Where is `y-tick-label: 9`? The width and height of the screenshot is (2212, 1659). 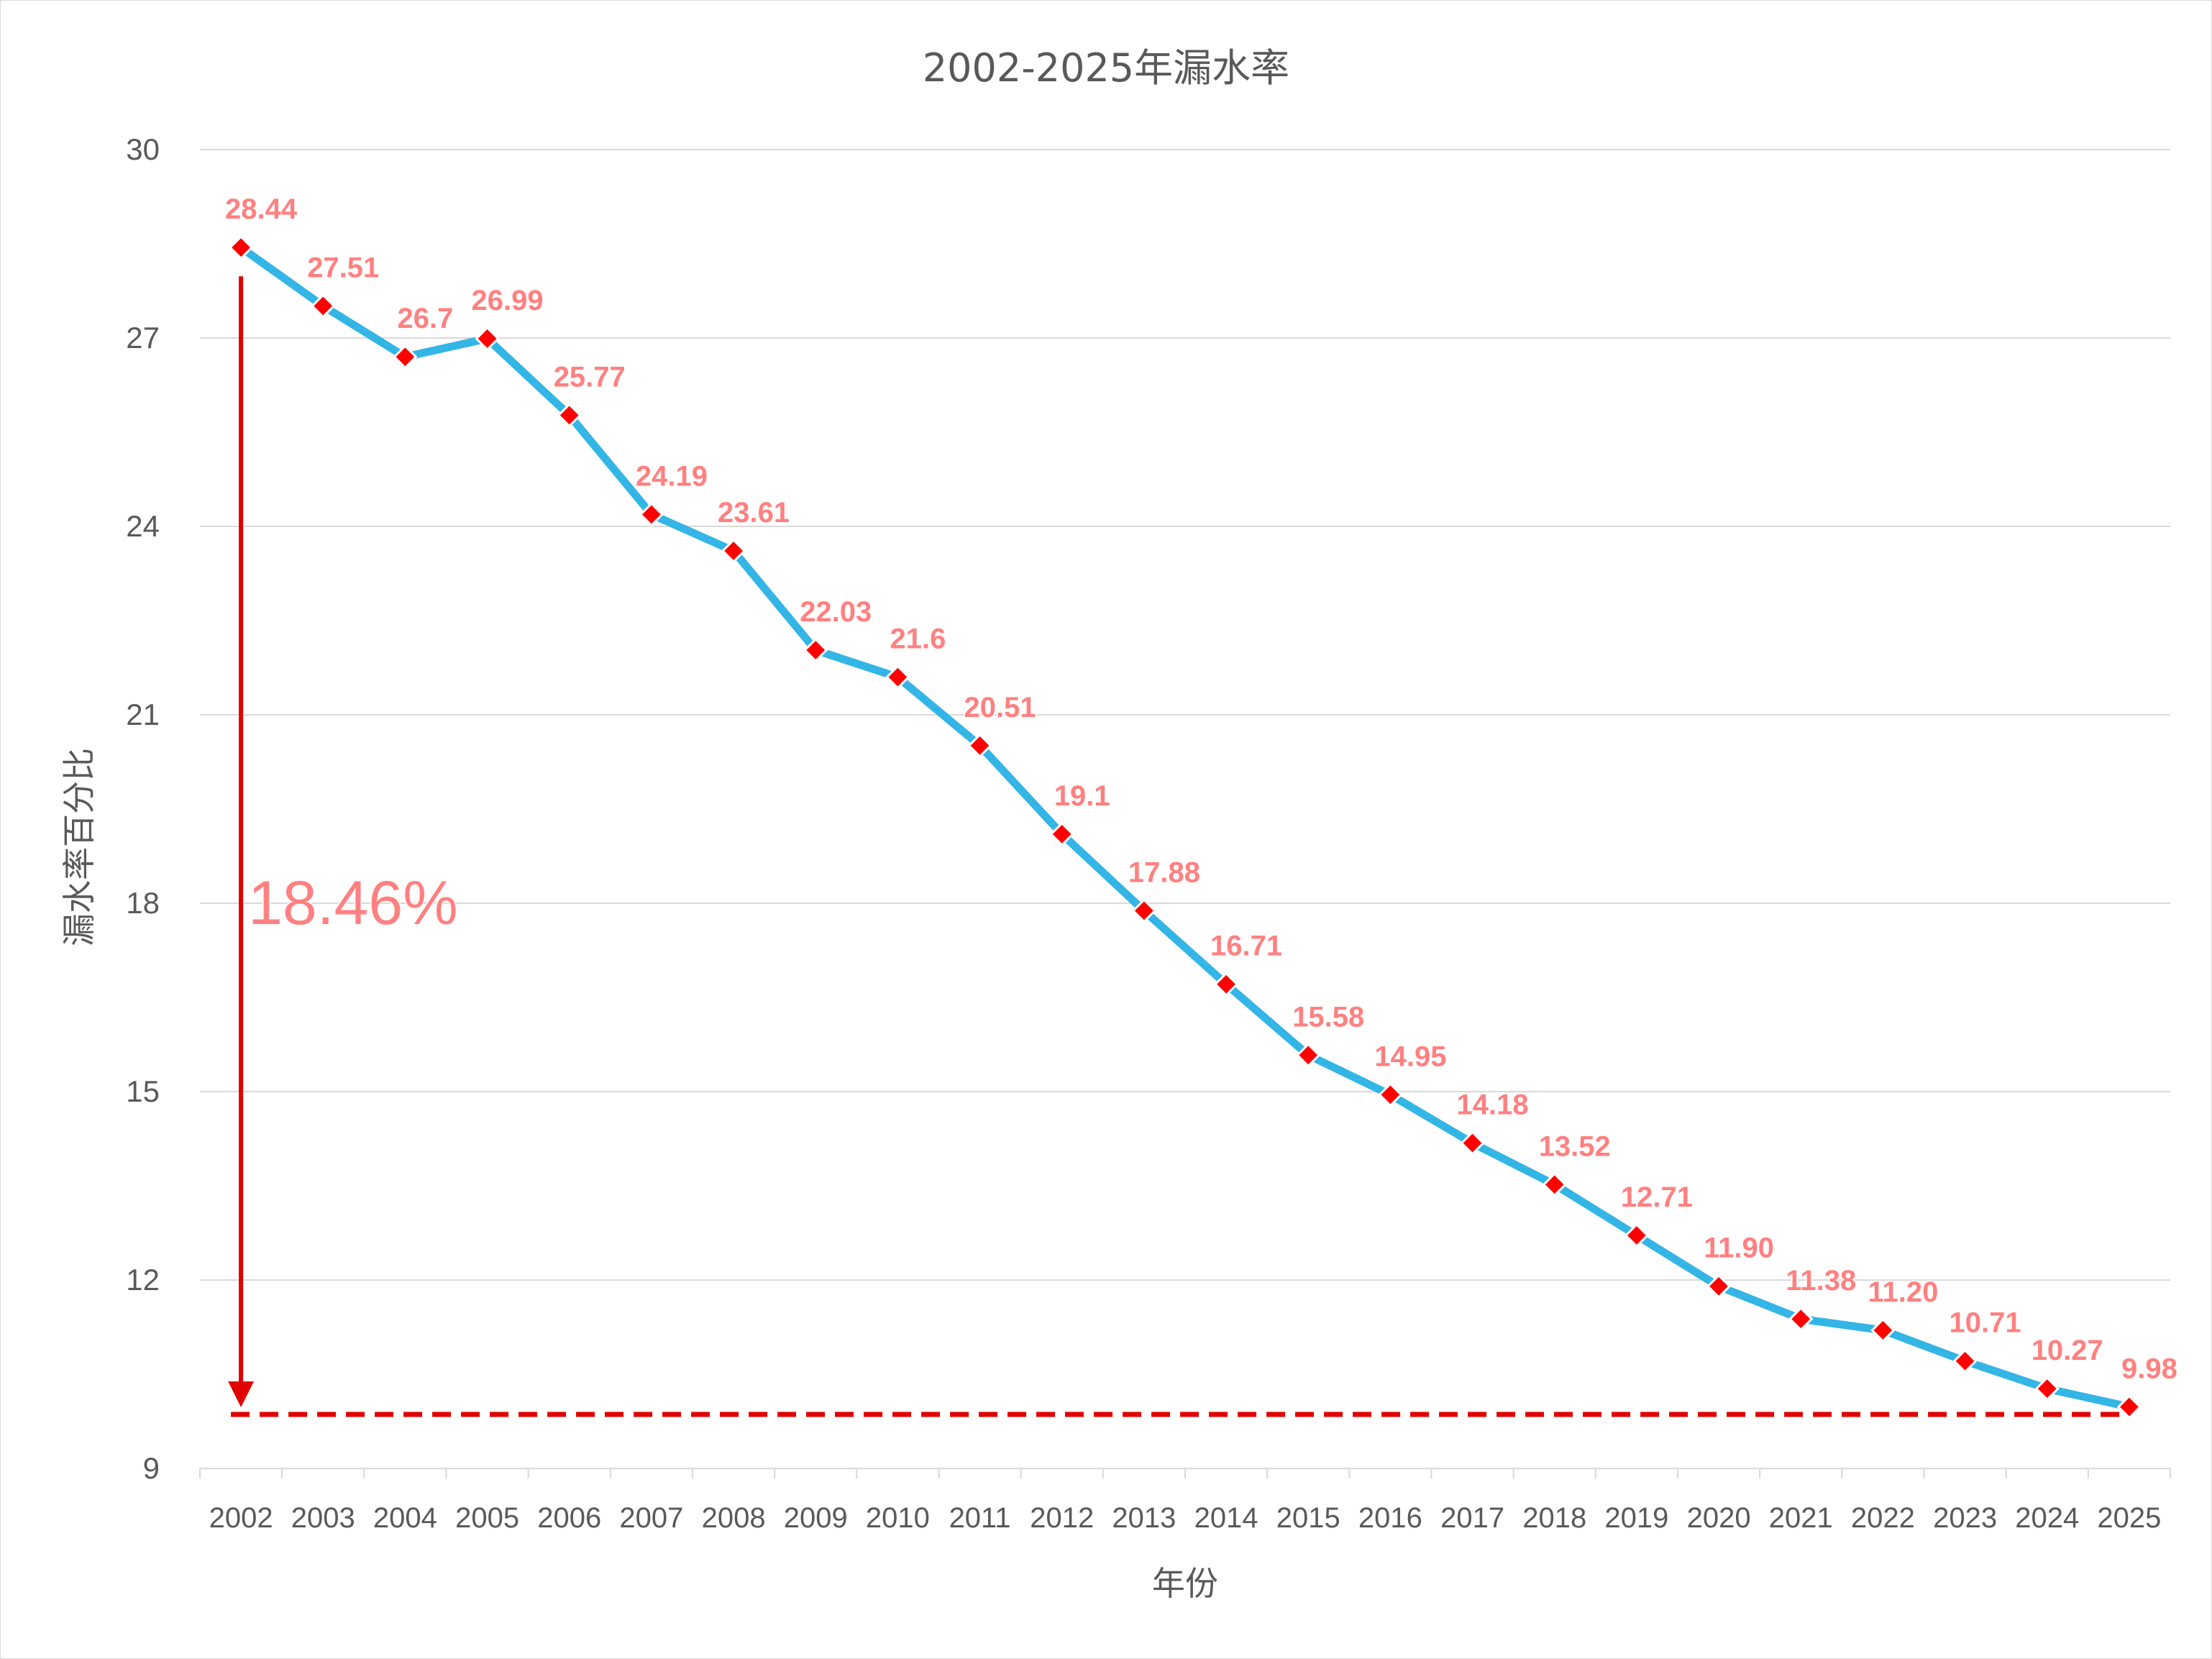 y-tick-label: 9 is located at coordinates (152, 1468).